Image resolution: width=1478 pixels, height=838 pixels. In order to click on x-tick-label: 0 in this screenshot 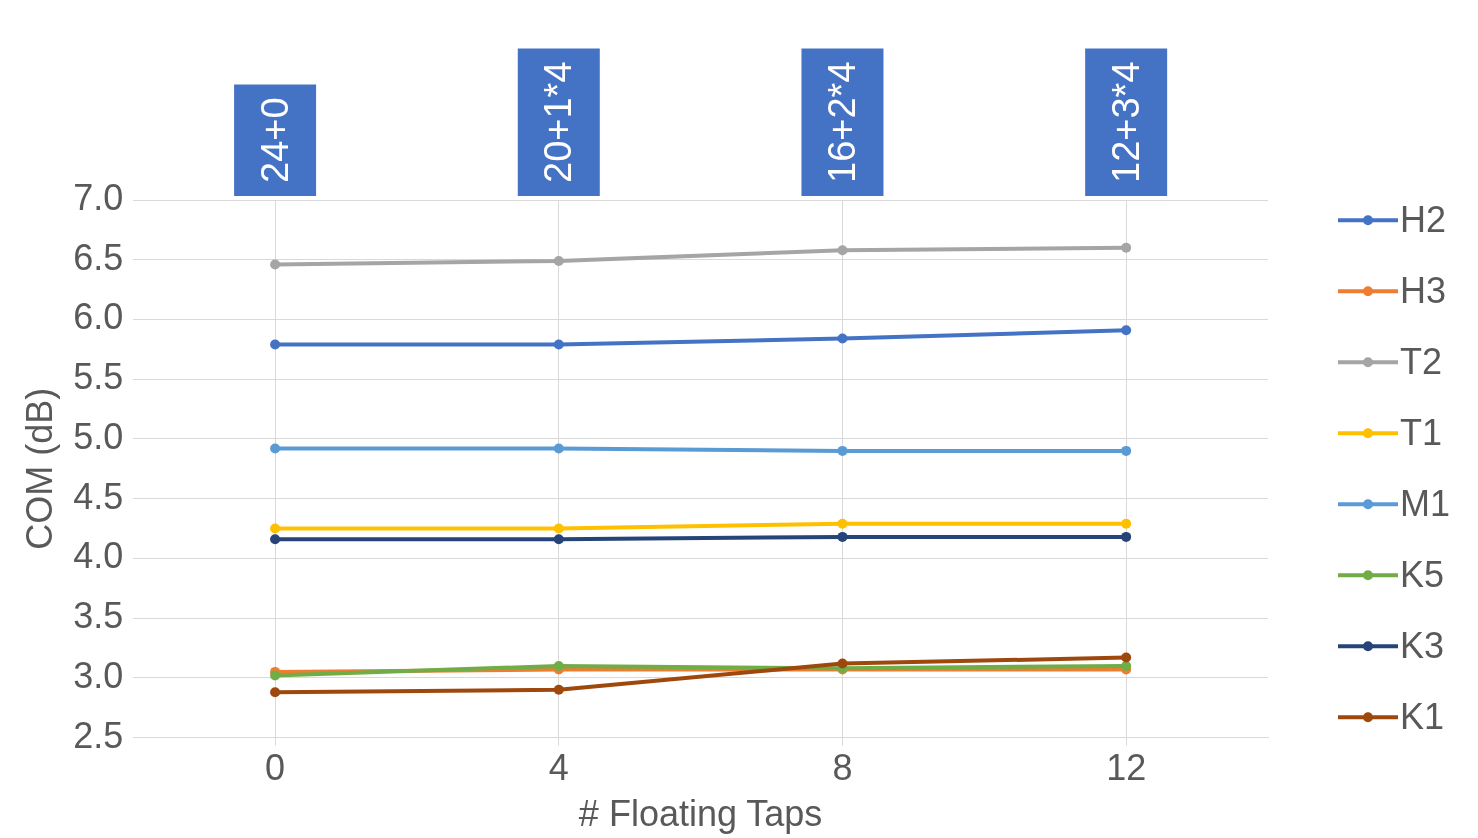, I will do `click(275, 768)`.